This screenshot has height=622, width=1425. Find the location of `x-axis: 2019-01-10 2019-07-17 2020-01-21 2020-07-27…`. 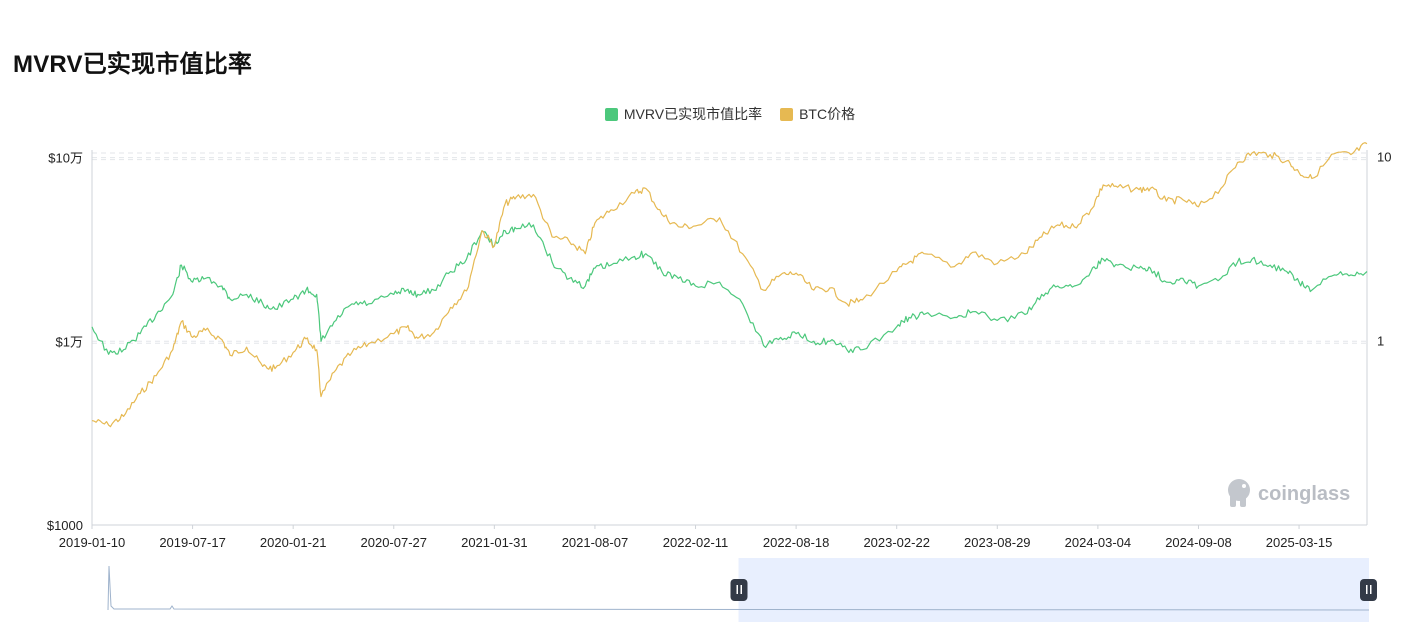

x-axis: 2019-01-10 2019-07-17 2020-01-21 2020-07-27… is located at coordinates (696, 537).